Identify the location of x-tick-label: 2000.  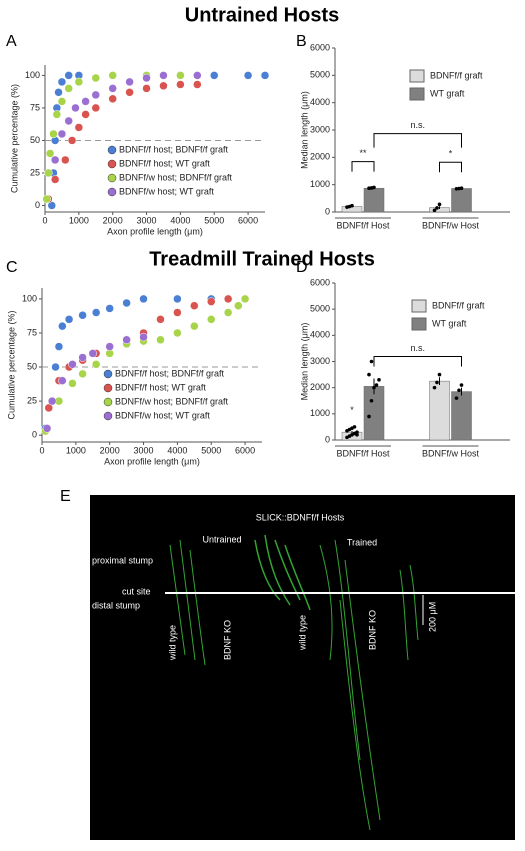
(110, 450).